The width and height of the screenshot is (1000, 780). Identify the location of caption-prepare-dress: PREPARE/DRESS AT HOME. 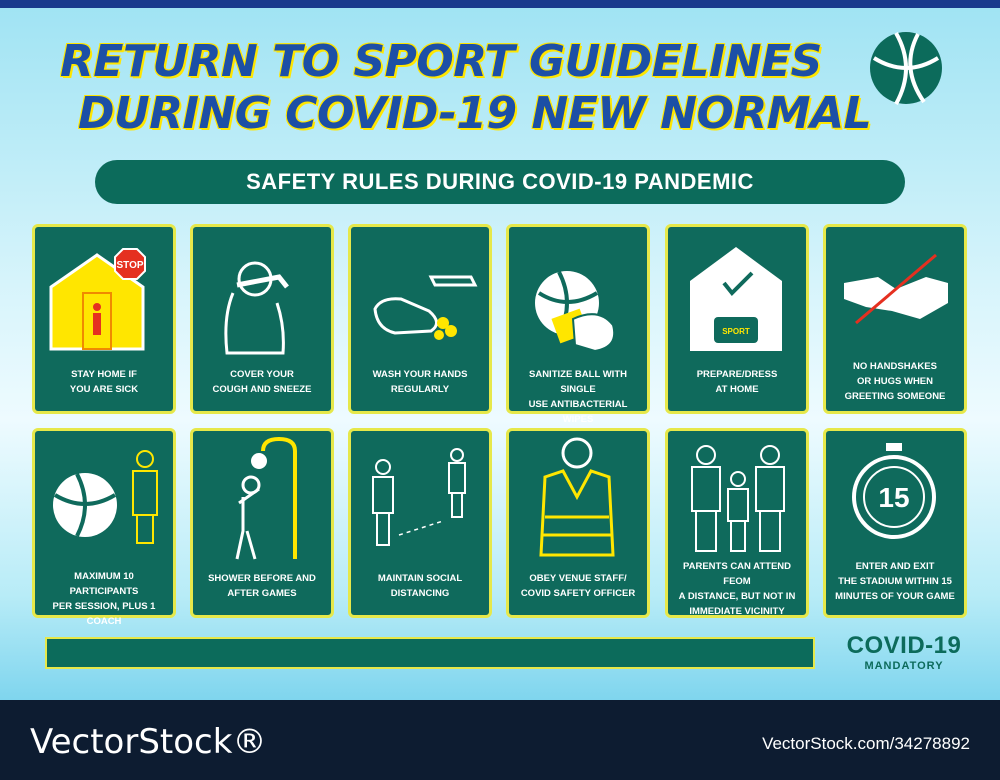
(737, 382).